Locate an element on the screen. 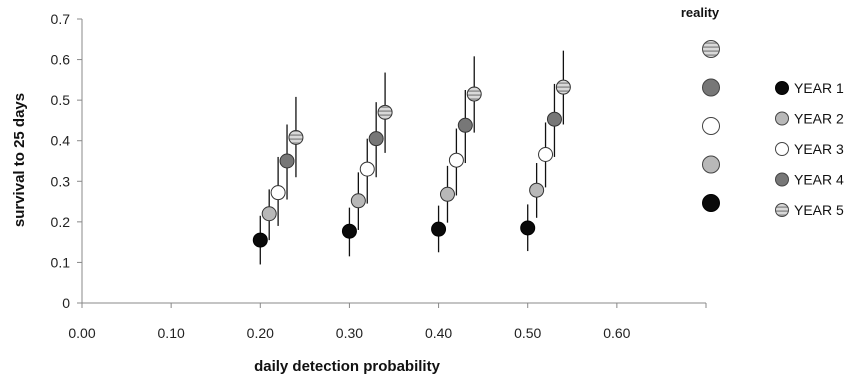 This screenshot has width=854, height=378. x-tick-label: 0.50 is located at coordinates (527, 333).